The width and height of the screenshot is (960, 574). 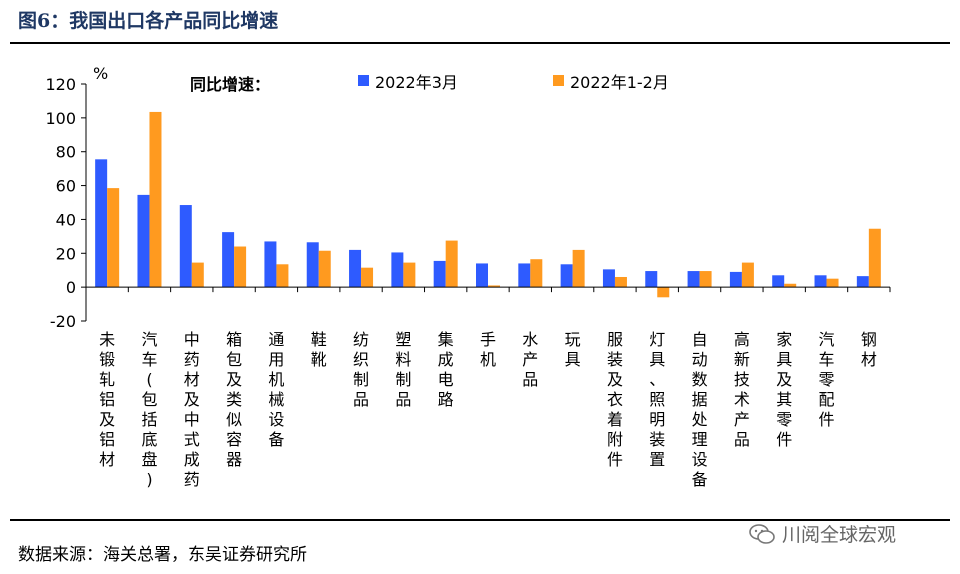 I want to click on category-label: 通用机械设备, so click(x=276, y=389).